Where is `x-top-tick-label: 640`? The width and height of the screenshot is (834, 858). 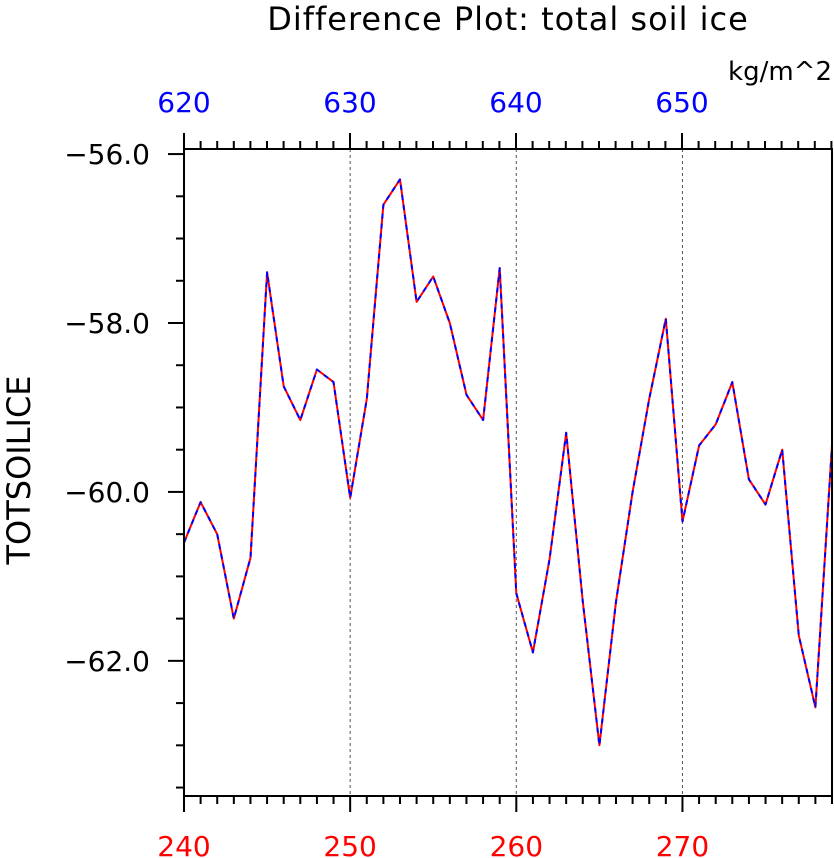
x-top-tick-label: 640 is located at coordinates (515, 102).